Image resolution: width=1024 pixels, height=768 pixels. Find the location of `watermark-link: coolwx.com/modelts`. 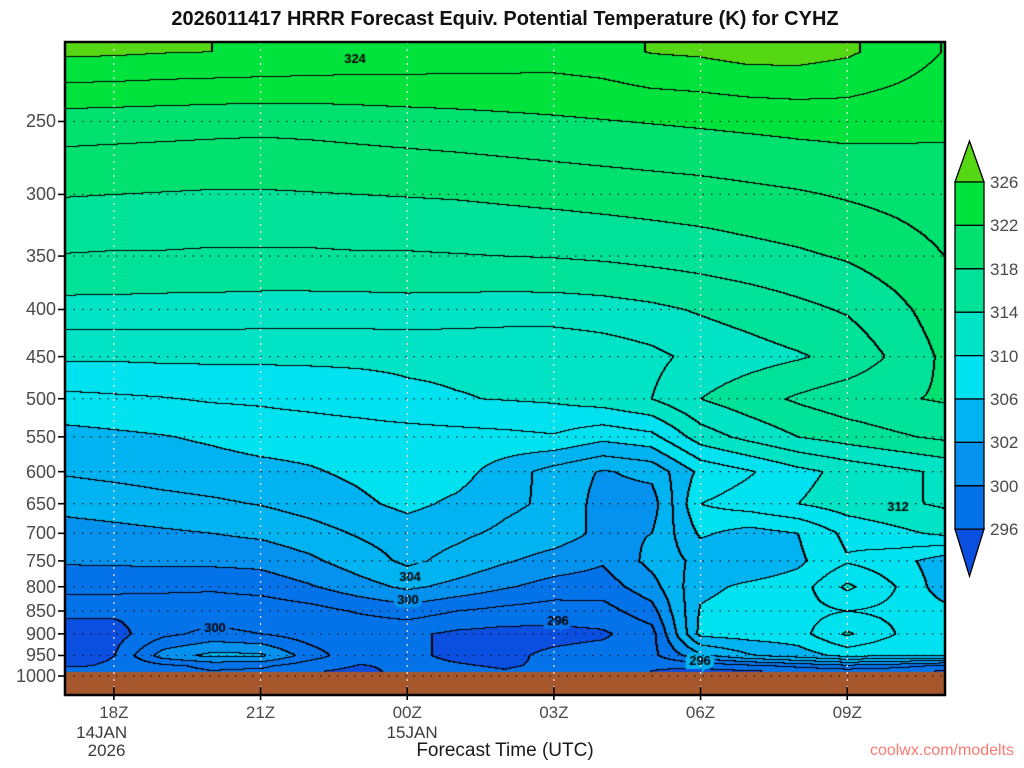

watermark-link: coolwx.com/modelts is located at coordinates (941, 750).